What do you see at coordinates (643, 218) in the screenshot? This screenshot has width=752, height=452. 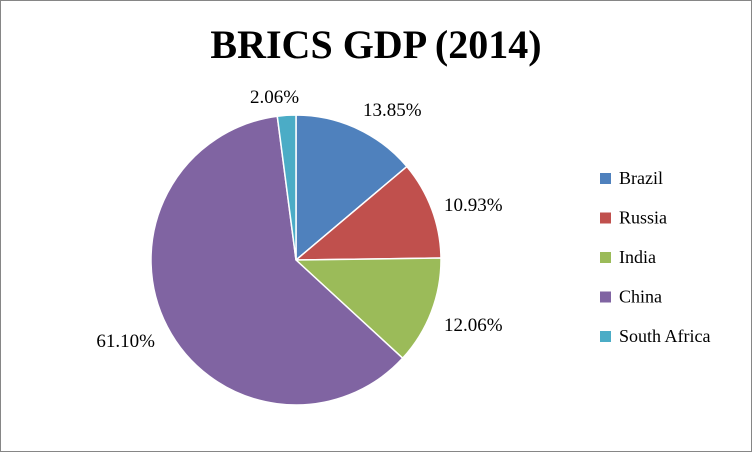 I see `legend-label-russia: Russia` at bounding box center [643, 218].